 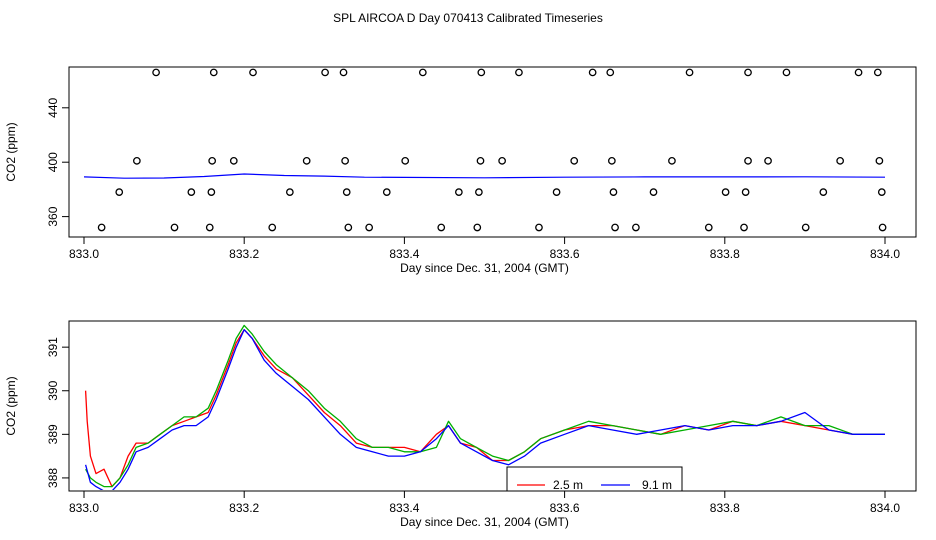 What do you see at coordinates (657, 485) in the screenshot?
I see `legend-label: 9.1 m` at bounding box center [657, 485].